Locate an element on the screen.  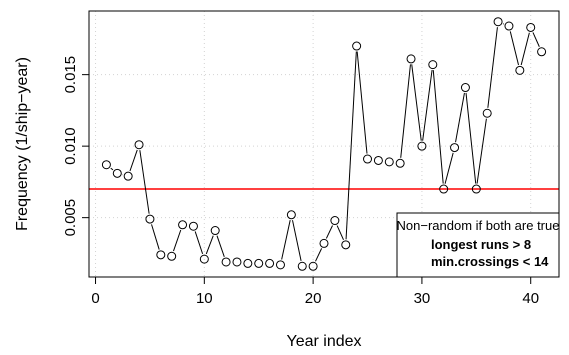
x-tick-label: 30 is located at coordinates (422, 298).